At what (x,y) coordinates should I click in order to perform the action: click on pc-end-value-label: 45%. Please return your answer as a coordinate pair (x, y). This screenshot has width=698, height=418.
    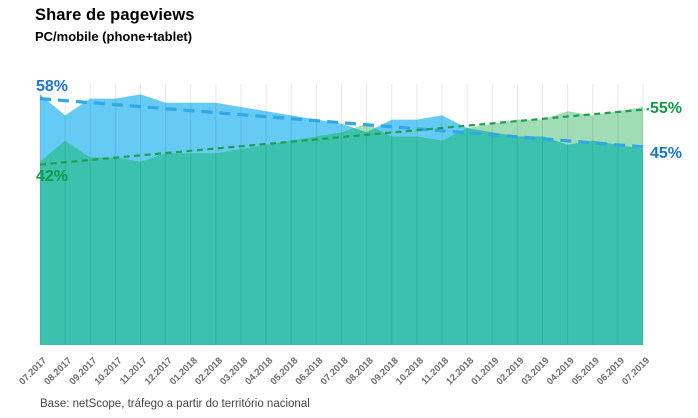
    Looking at the image, I should click on (666, 153).